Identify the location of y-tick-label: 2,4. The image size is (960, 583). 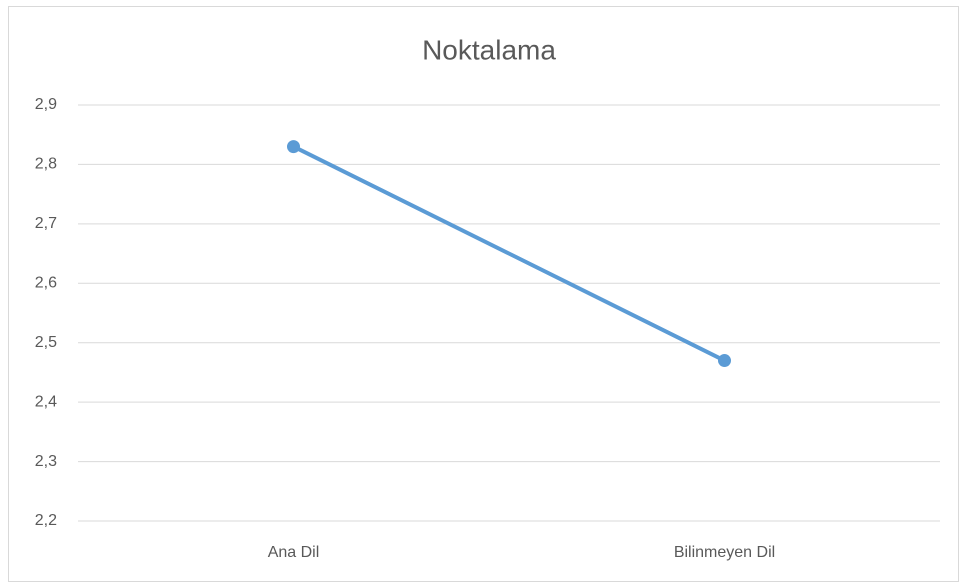
(46, 401).